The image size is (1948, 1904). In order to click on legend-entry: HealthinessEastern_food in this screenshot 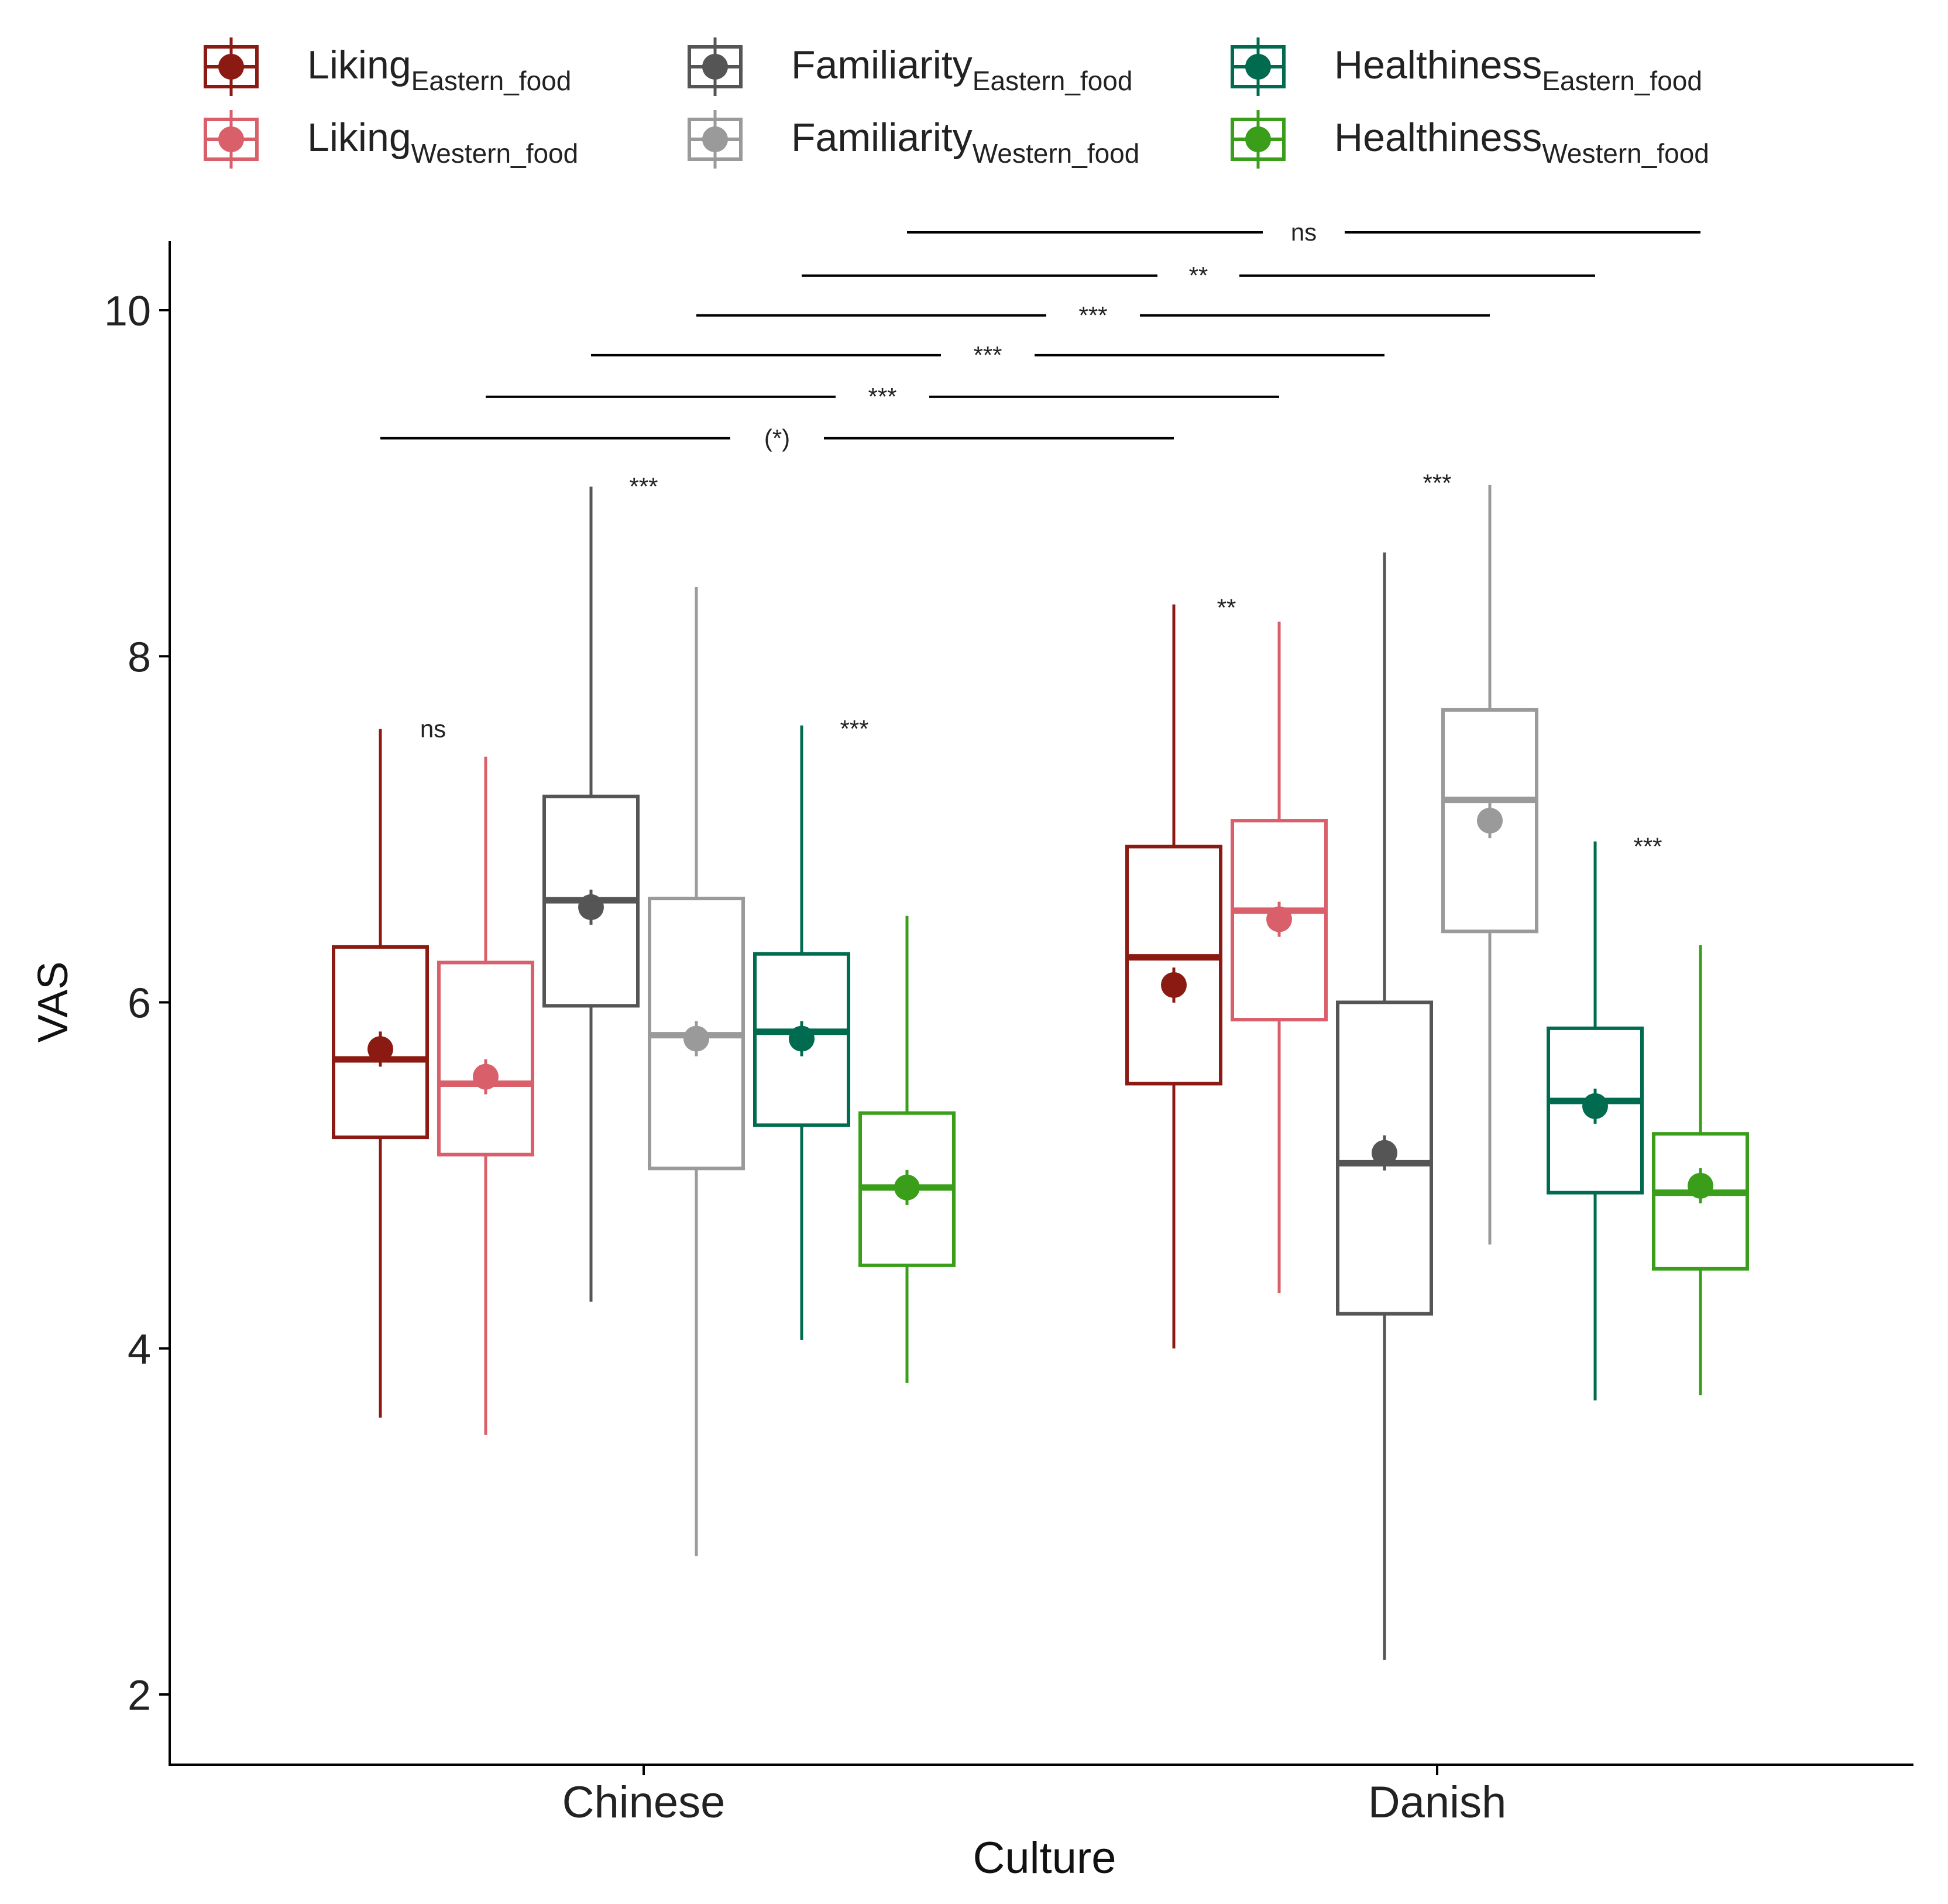, I will do `click(1467, 66)`.